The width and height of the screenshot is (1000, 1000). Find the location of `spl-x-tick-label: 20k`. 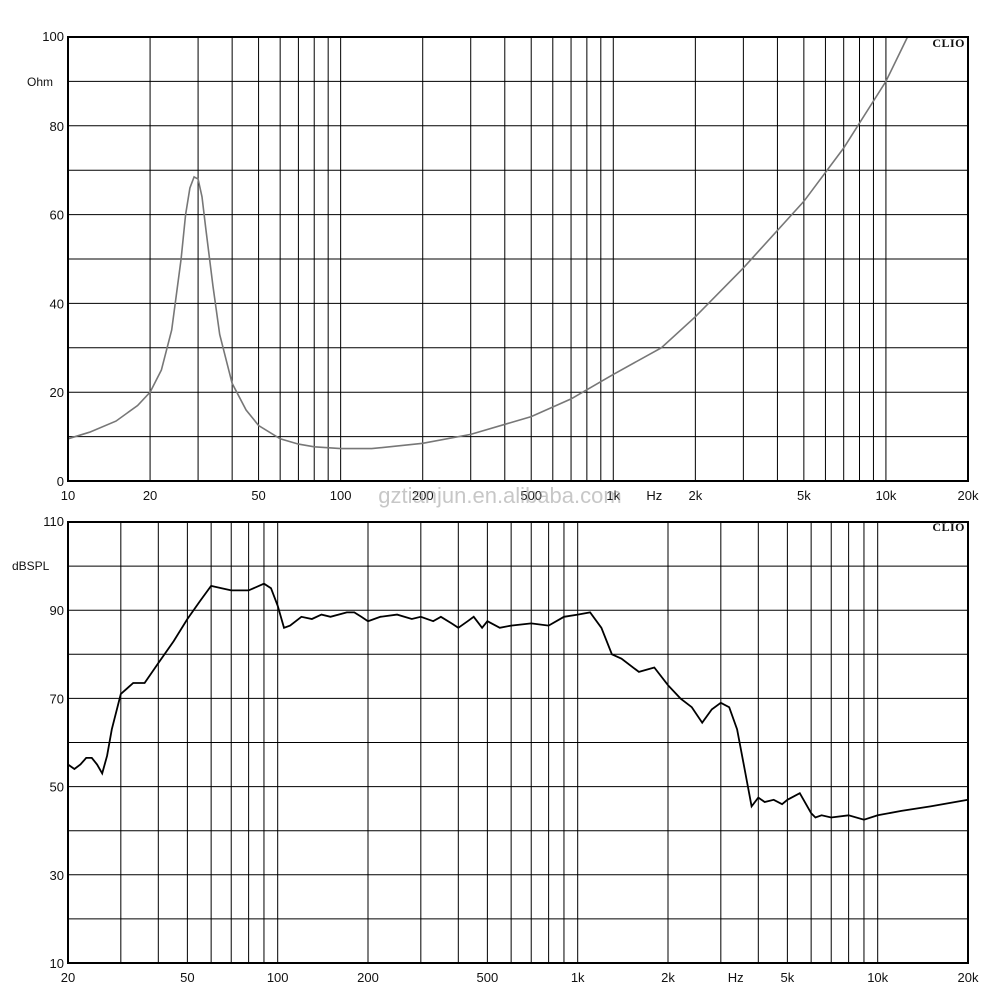

spl-x-tick-label: 20k is located at coordinates (968, 977).